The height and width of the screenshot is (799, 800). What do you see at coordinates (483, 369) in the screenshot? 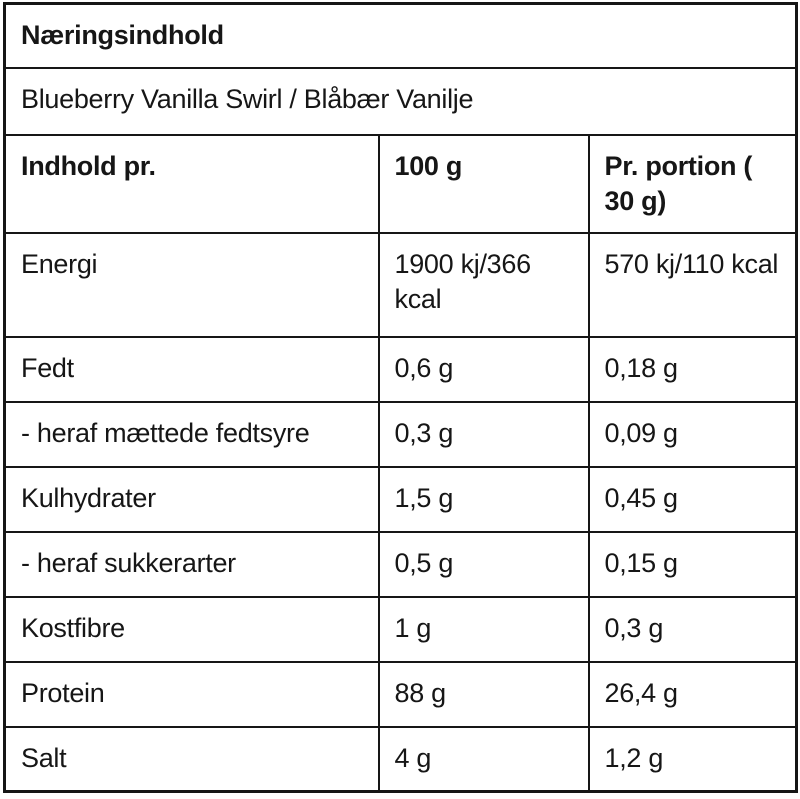
I see `per100-value-cell: 0,6 g` at bounding box center [483, 369].